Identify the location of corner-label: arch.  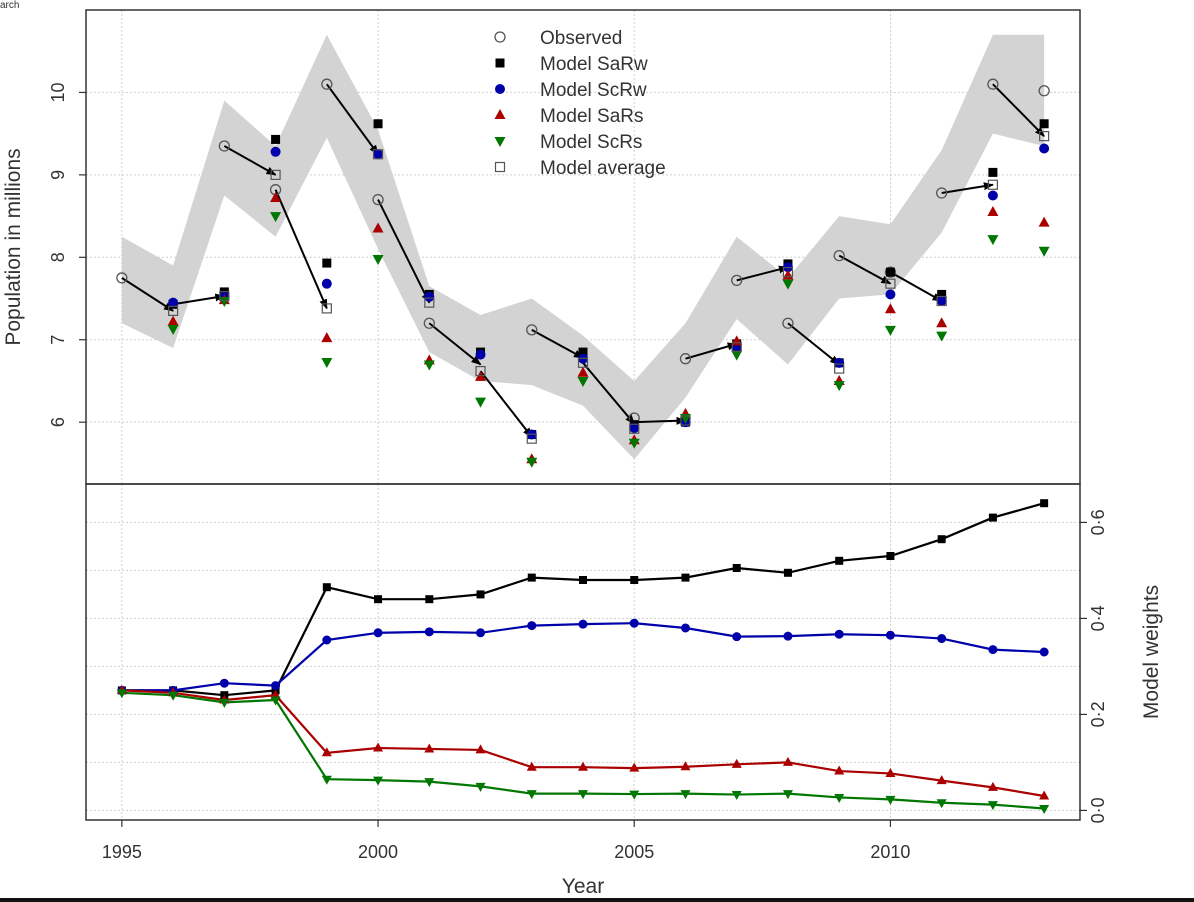
(10, 5).